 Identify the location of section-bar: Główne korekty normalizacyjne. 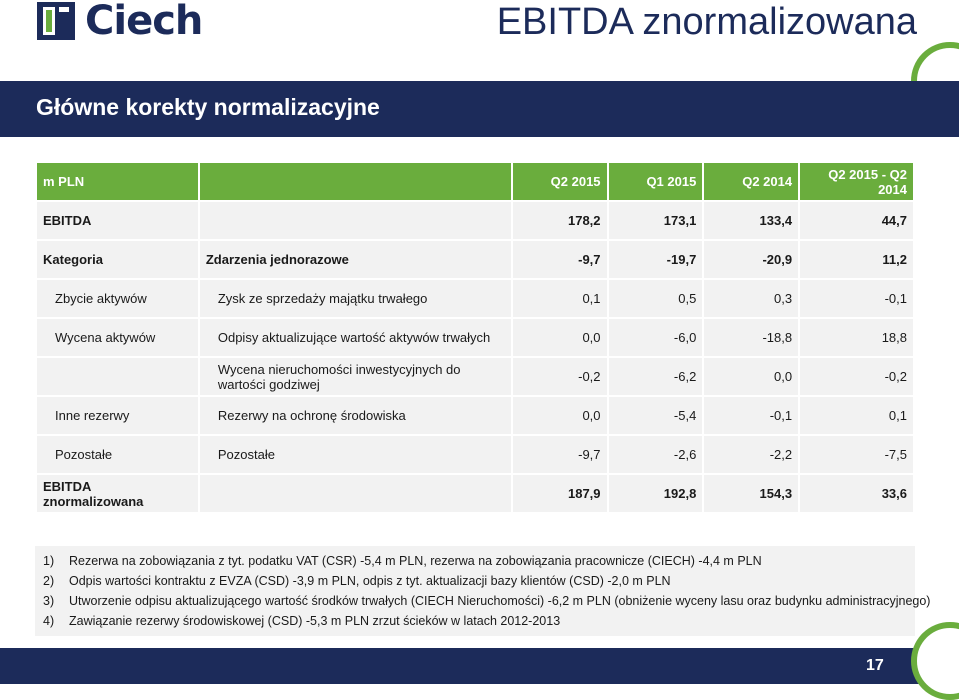
(479, 109).